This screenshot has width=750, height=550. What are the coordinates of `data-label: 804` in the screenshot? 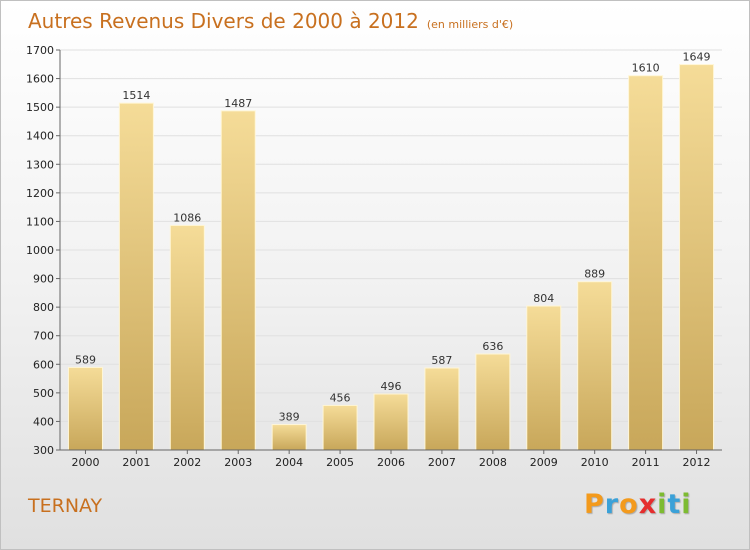 It's located at (543, 298).